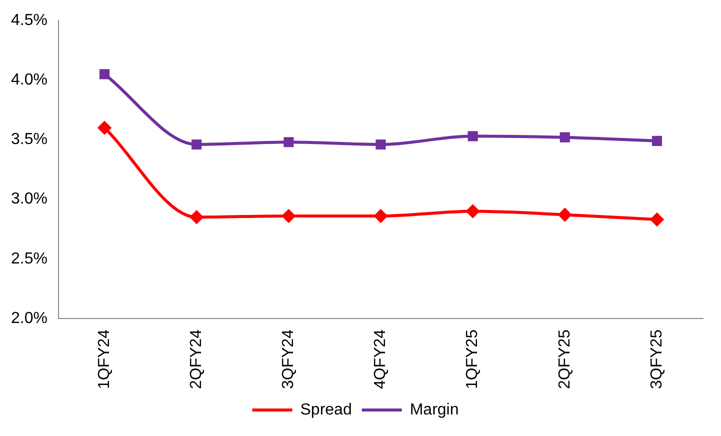 This screenshot has width=721, height=436. I want to click on x-tick-label: 4QFY24, so click(381, 359).